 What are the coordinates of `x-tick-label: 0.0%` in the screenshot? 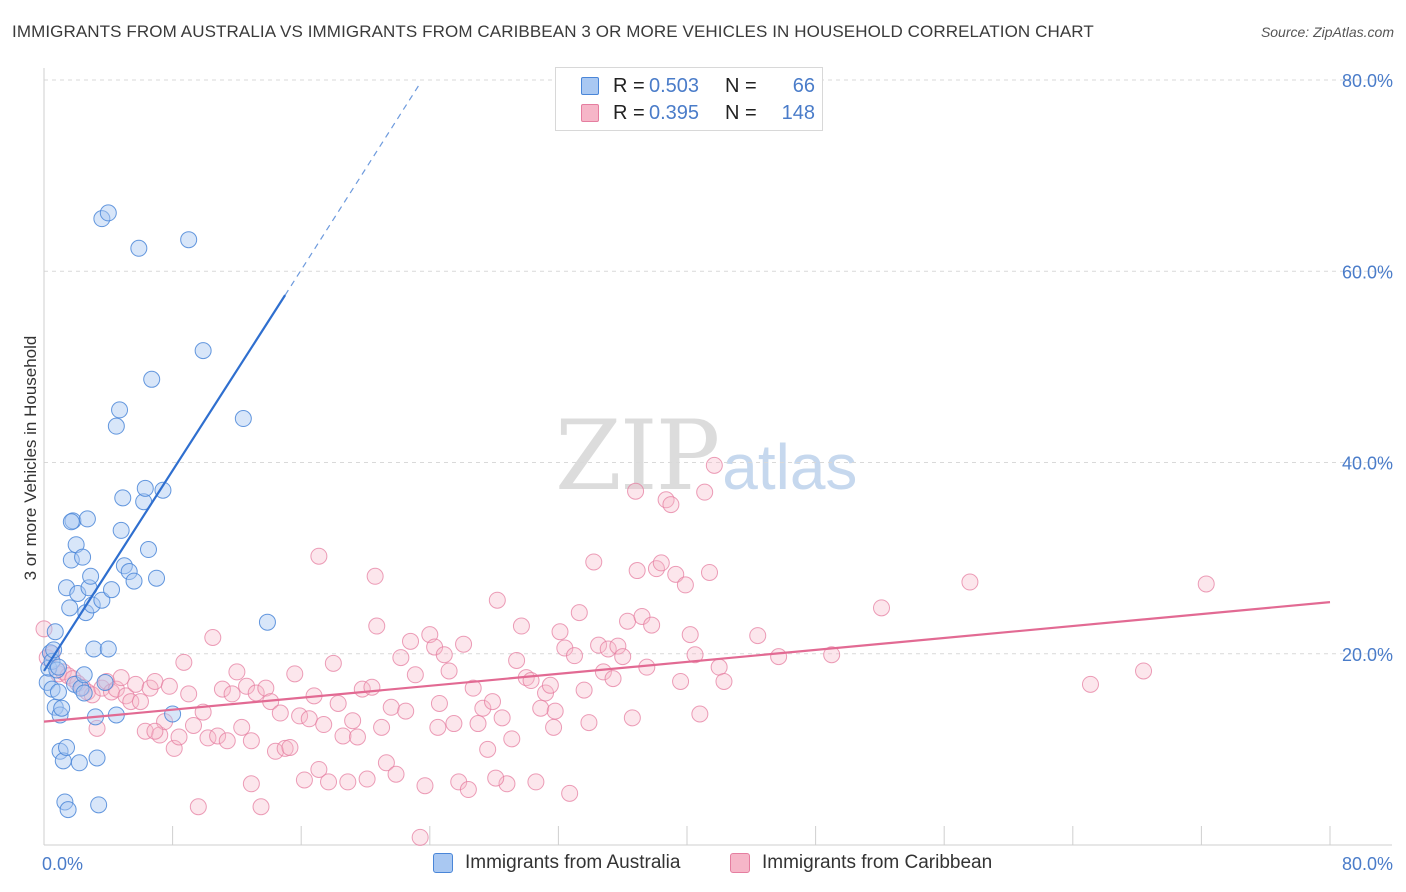 It's located at (62, 864).